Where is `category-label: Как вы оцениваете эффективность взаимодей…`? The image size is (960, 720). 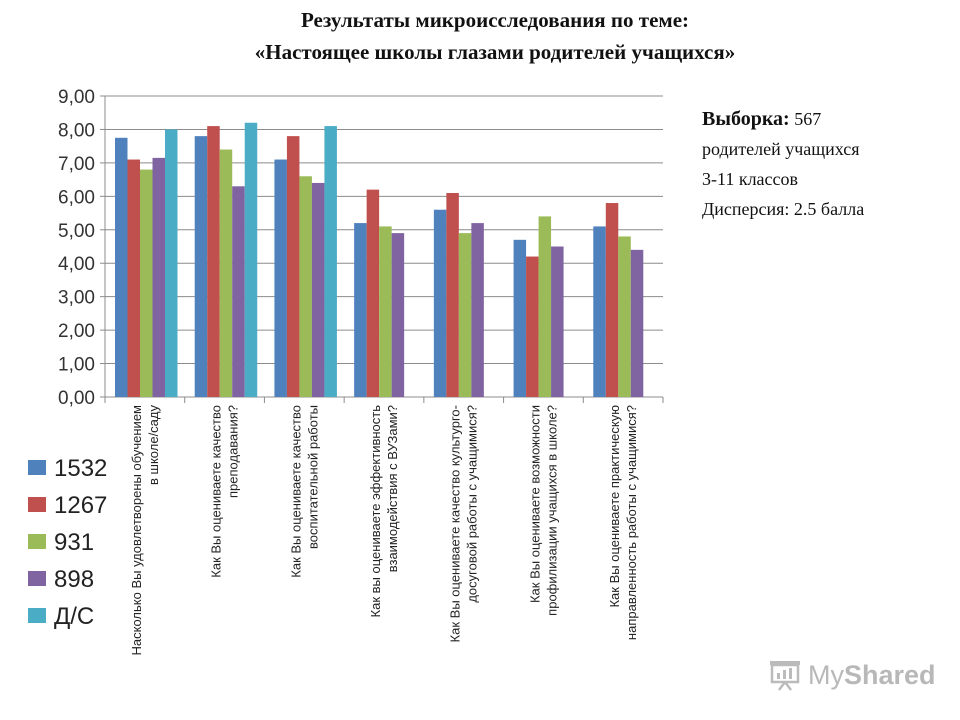 category-label: Как вы оцениваете эффективность взаимодей… is located at coordinates (384, 511).